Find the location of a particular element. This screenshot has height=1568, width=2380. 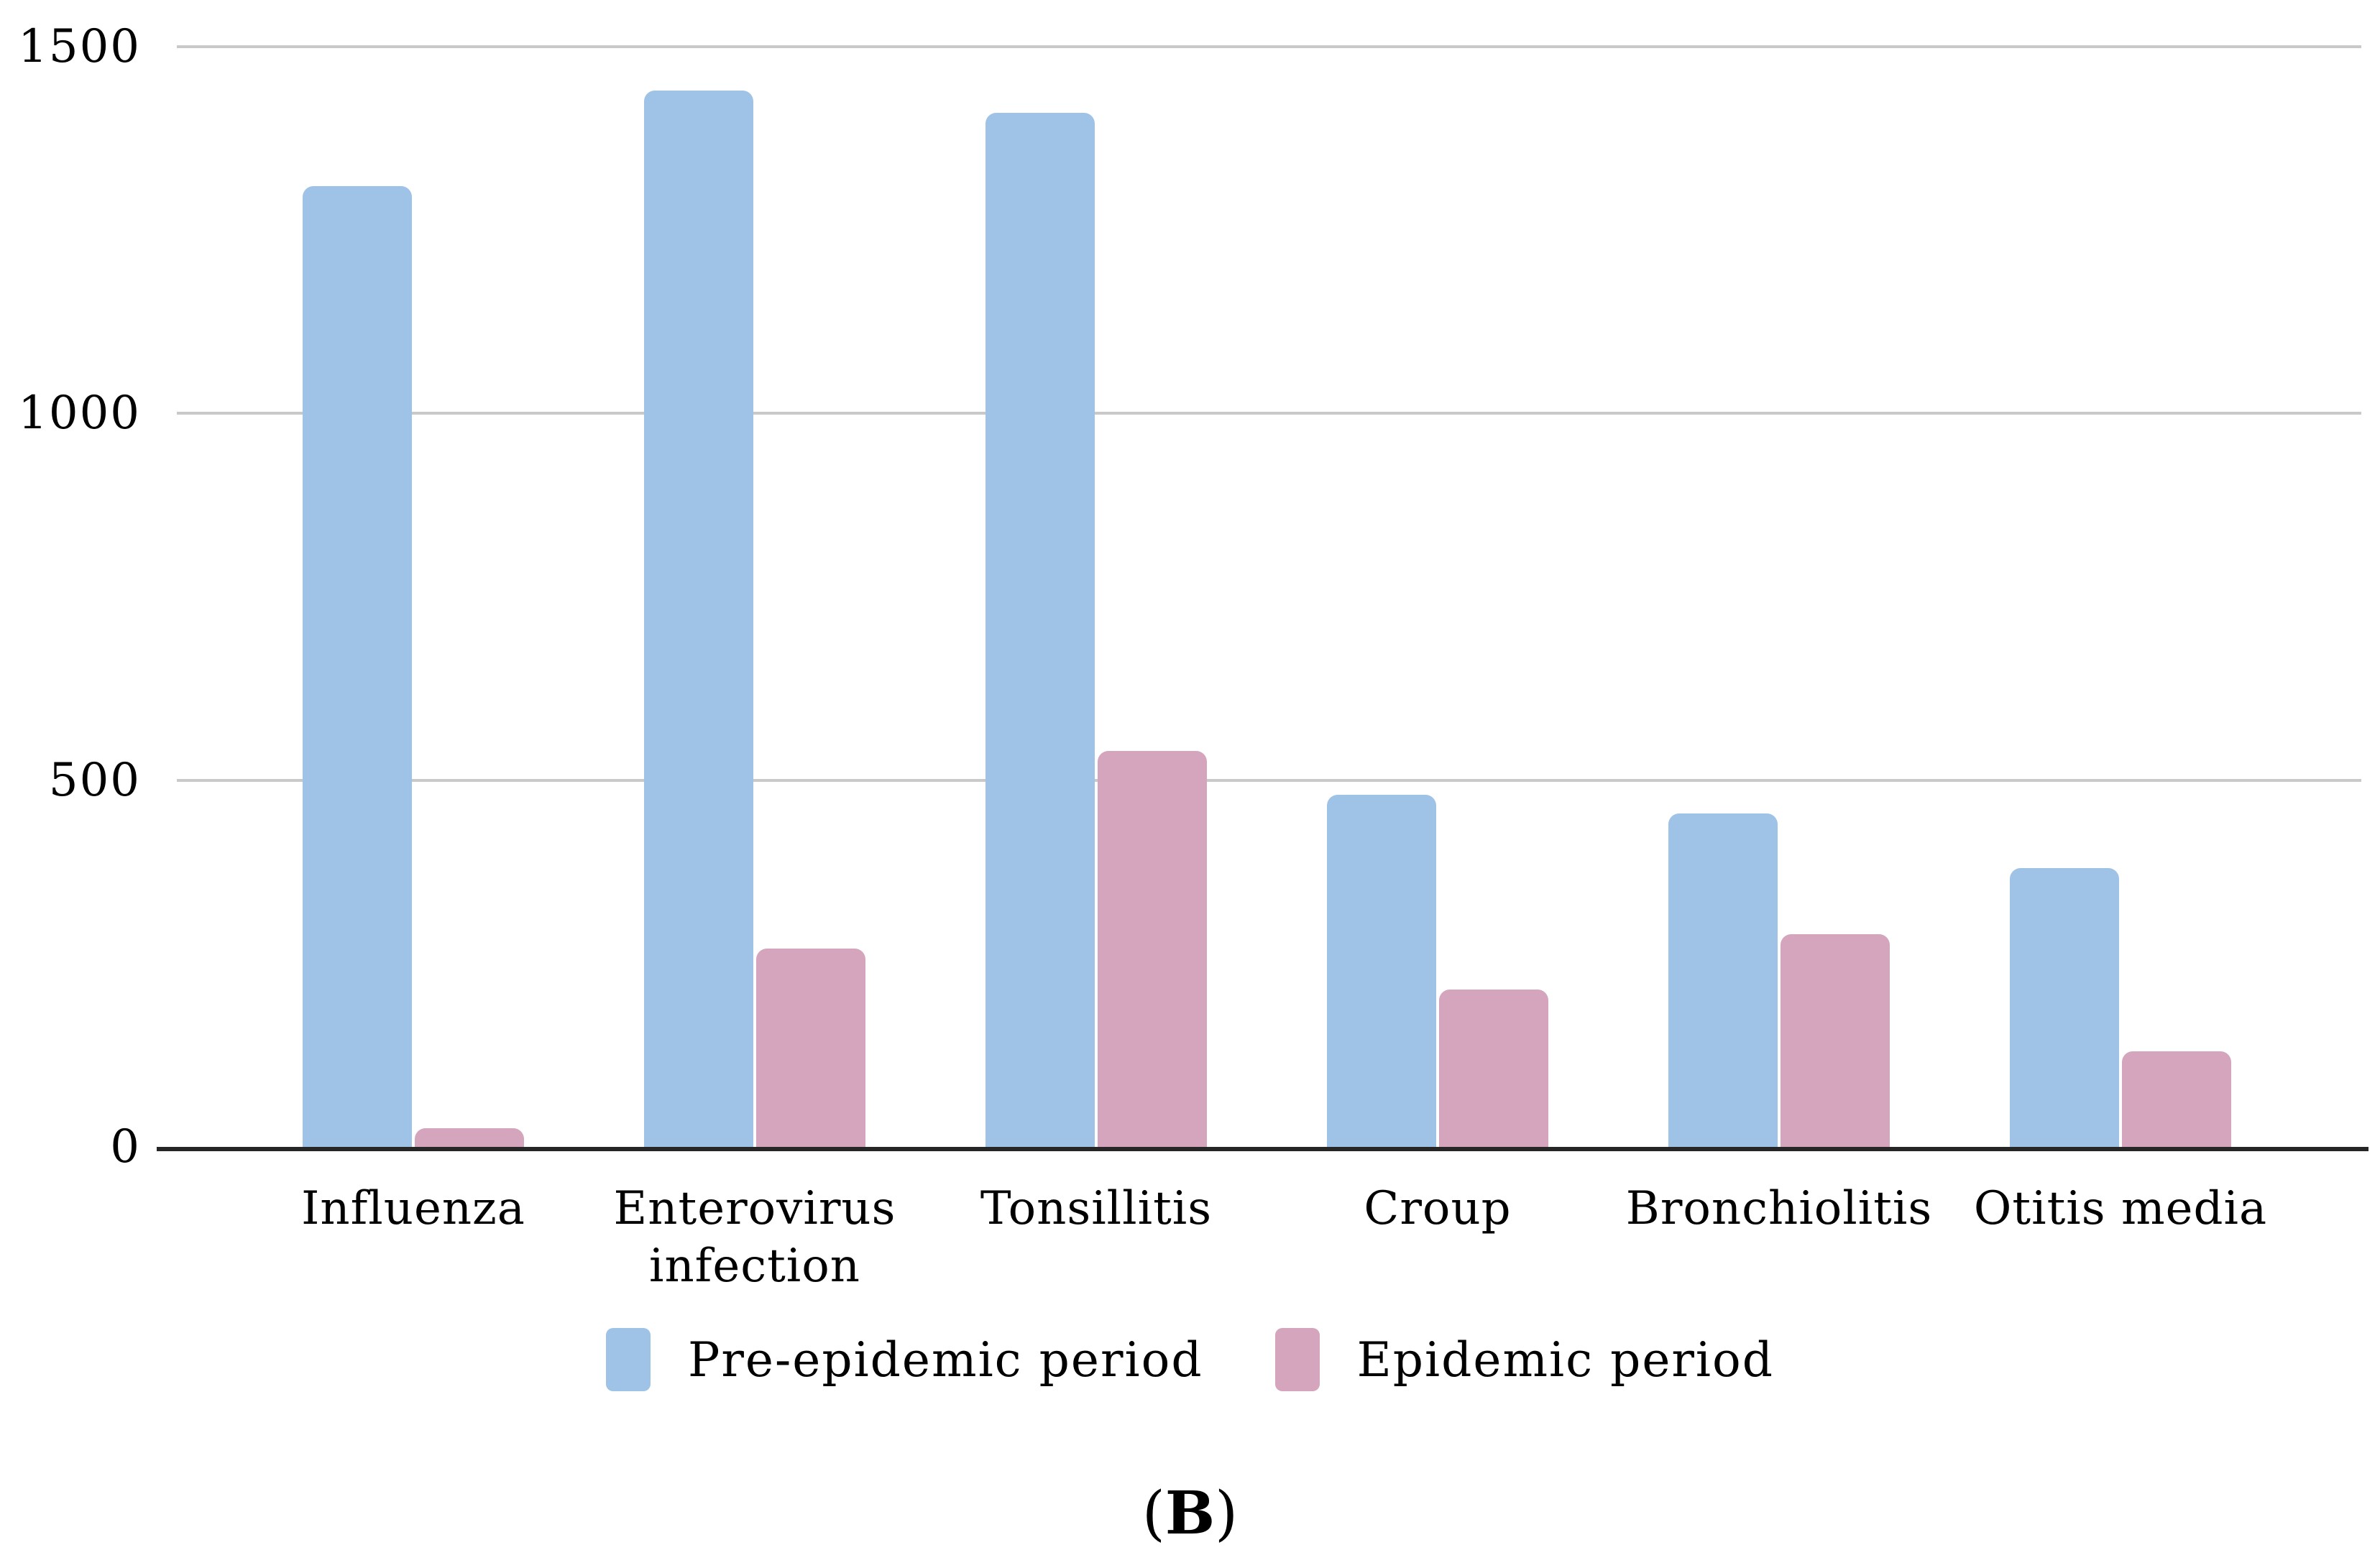

caption-paren-close: ) is located at coordinates (1227, 1514).